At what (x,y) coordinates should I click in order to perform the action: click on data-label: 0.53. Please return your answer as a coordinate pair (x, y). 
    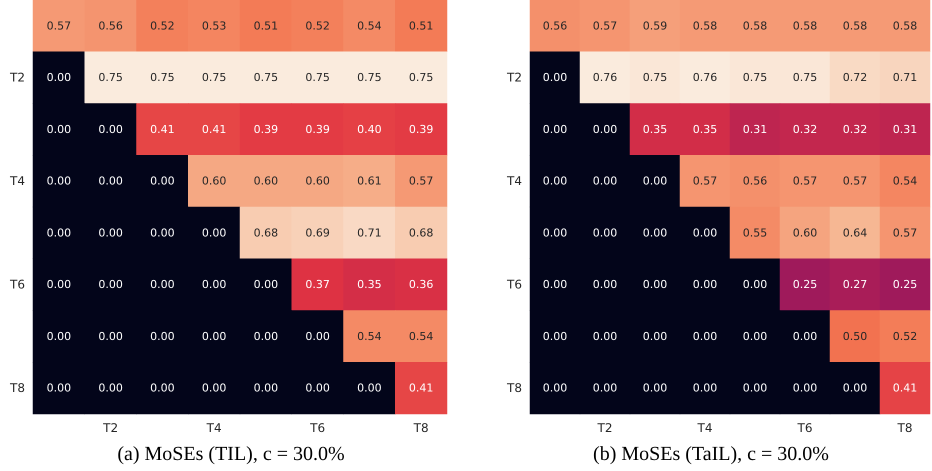
    Looking at the image, I should click on (214, 25).